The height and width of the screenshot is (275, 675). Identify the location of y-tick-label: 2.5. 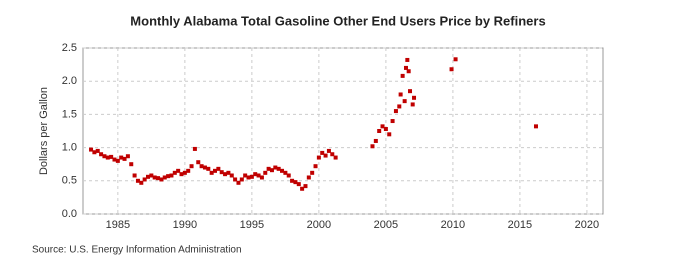
(69, 48).